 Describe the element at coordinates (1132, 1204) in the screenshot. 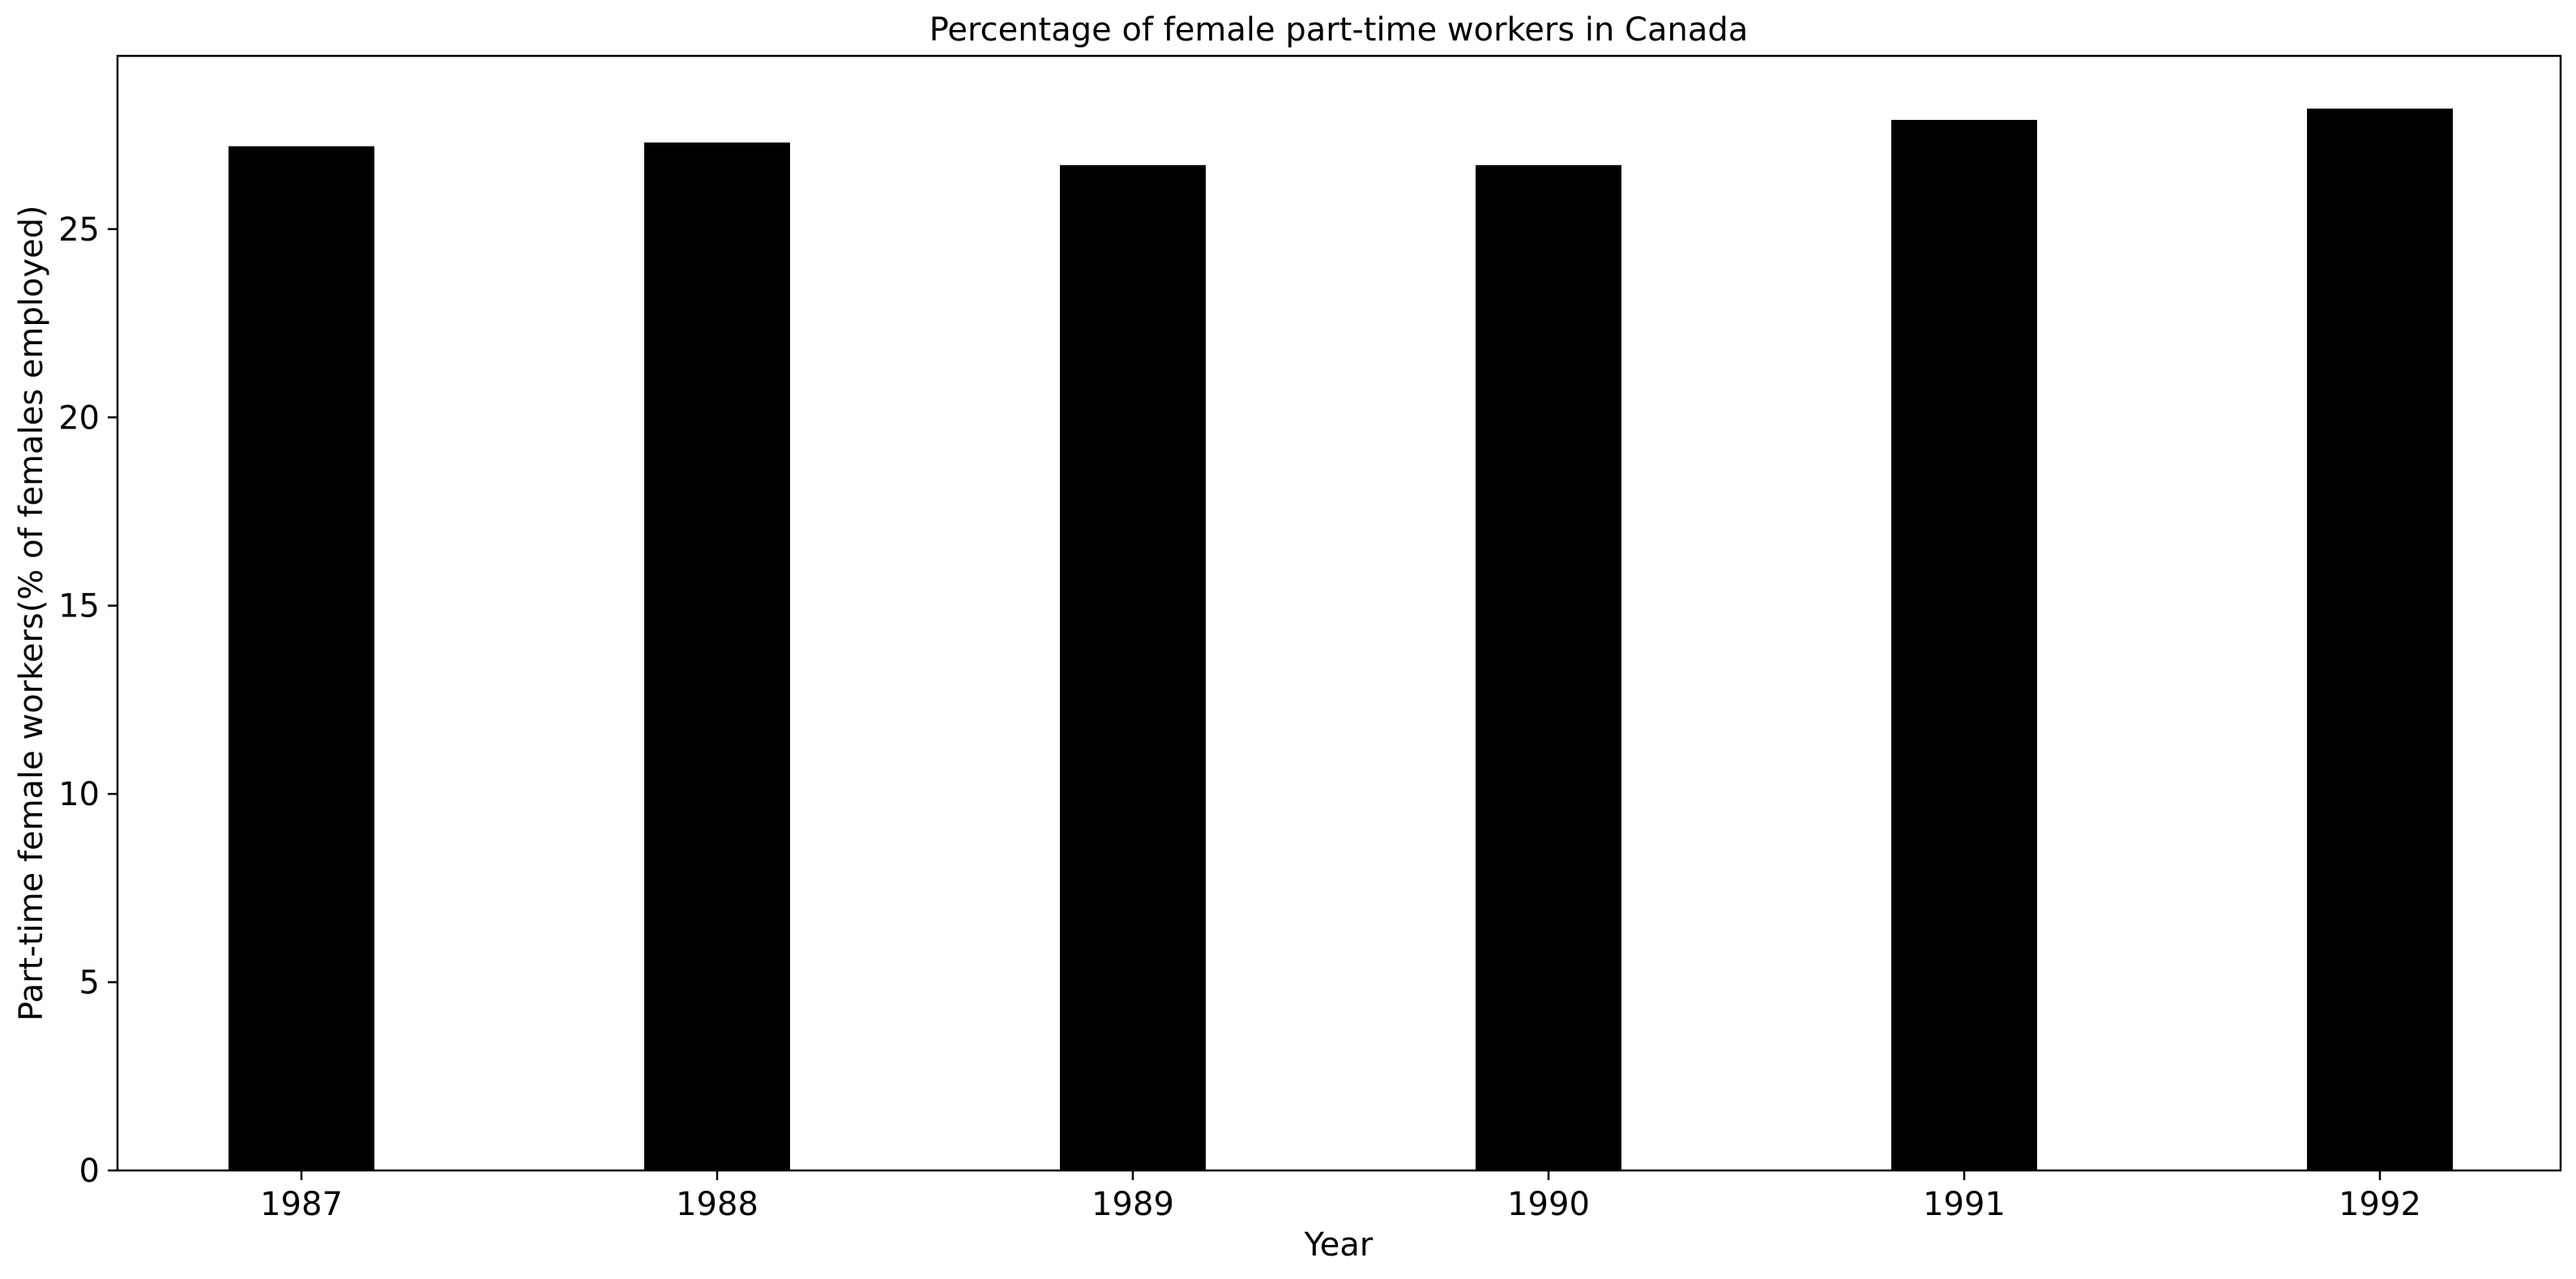

I see `x-tick-label-1989: 1989` at that location.